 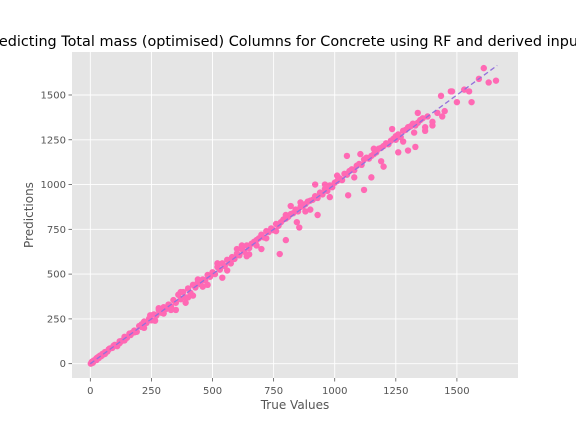 What do you see at coordinates (53, 140) in the screenshot?
I see `y-tick-label: 1250` at bounding box center [53, 140].